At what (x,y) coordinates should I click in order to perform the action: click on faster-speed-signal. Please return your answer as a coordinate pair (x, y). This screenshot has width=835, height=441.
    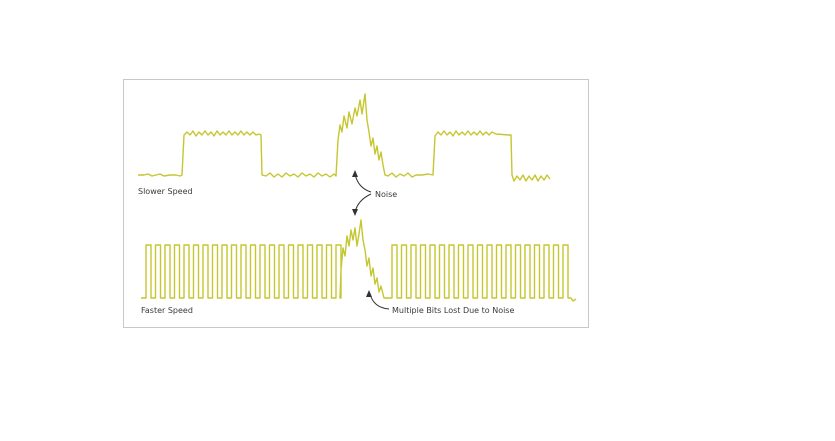
    Looking at the image, I should click on (359, 260).